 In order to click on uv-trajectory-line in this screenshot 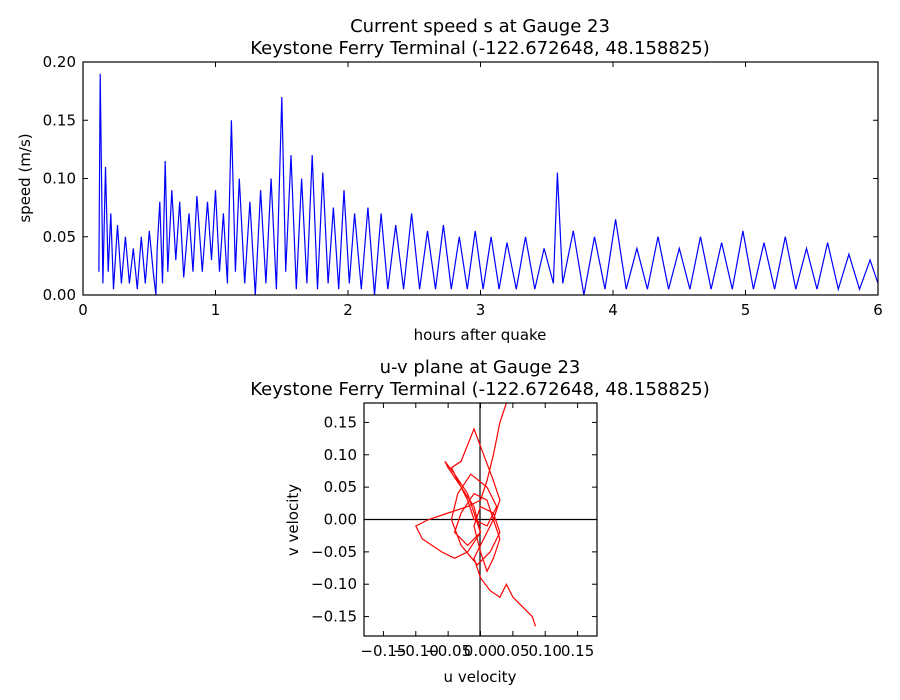, I will do `click(475, 514)`.